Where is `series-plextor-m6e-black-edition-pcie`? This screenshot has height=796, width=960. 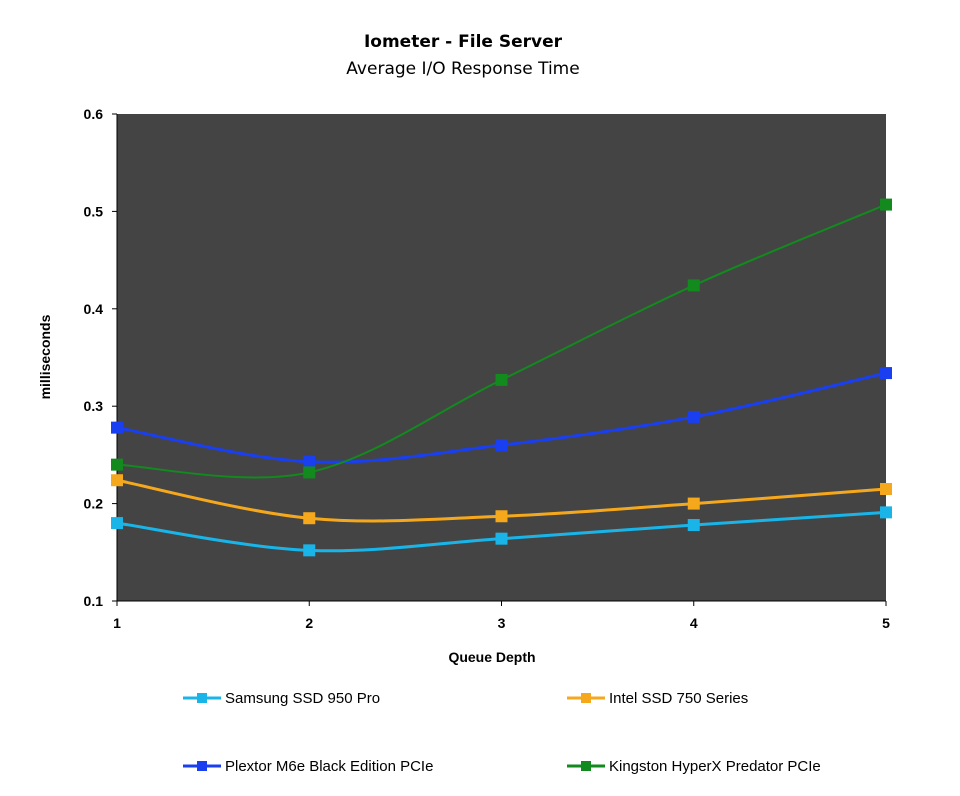 series-plextor-m6e-black-edition-pcie is located at coordinates (501, 417).